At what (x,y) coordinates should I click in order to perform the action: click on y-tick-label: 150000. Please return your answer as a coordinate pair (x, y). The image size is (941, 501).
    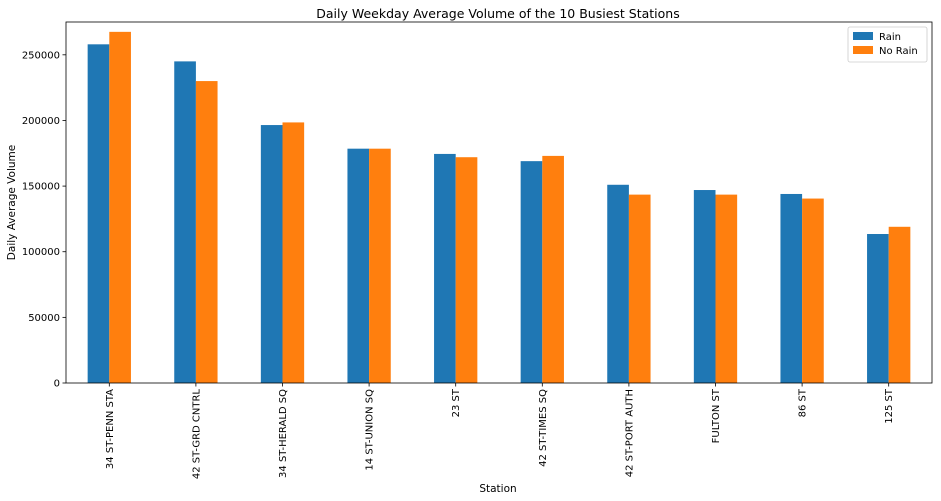
    Looking at the image, I should click on (41, 187).